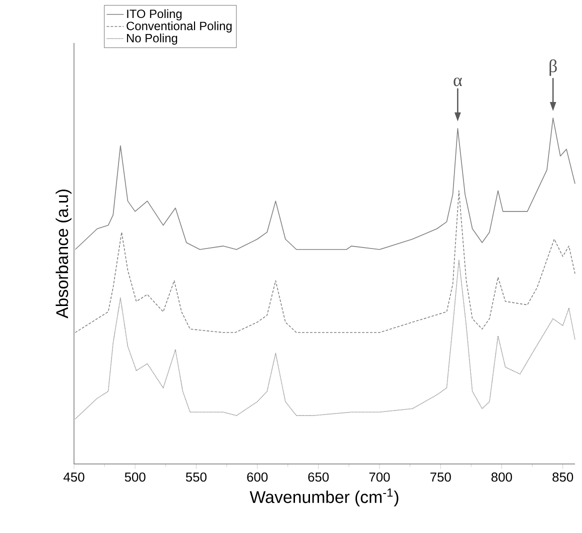 The width and height of the screenshot is (582, 533). I want to click on legend-label: No Poling, so click(152, 39).